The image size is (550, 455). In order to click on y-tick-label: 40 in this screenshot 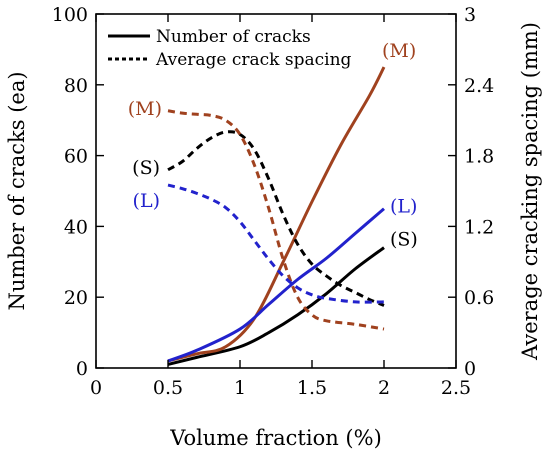, I will do `click(76, 227)`.